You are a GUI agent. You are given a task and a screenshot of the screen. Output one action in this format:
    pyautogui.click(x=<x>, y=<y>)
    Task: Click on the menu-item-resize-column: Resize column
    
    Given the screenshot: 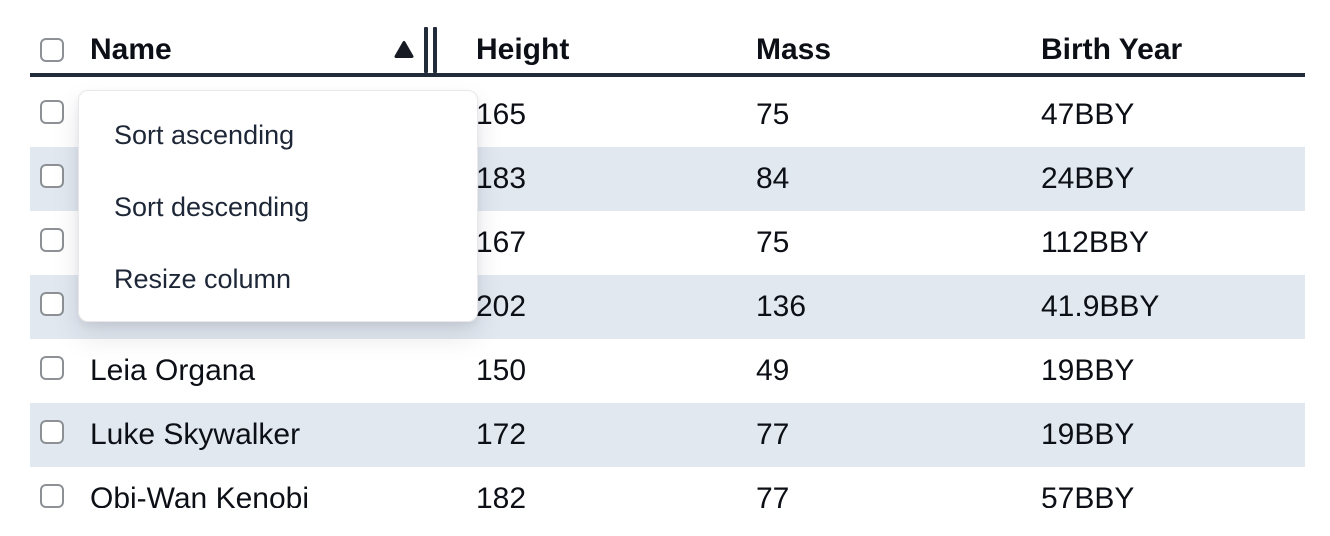 What is the action you would take?
    pyautogui.click(x=203, y=278)
    